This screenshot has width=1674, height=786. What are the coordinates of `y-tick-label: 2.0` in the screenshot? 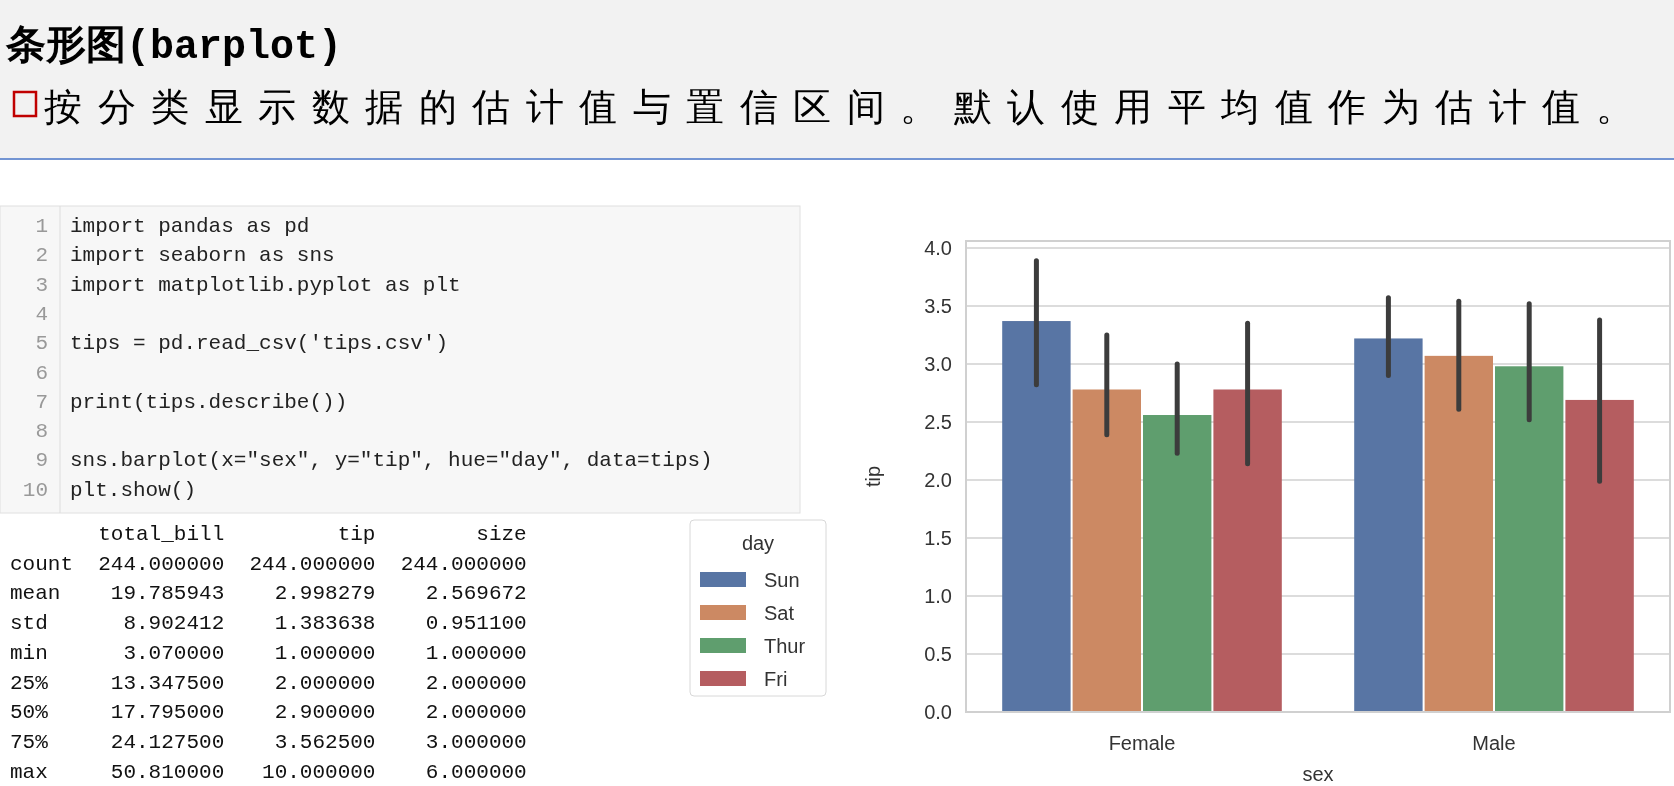 It's located at (938, 479).